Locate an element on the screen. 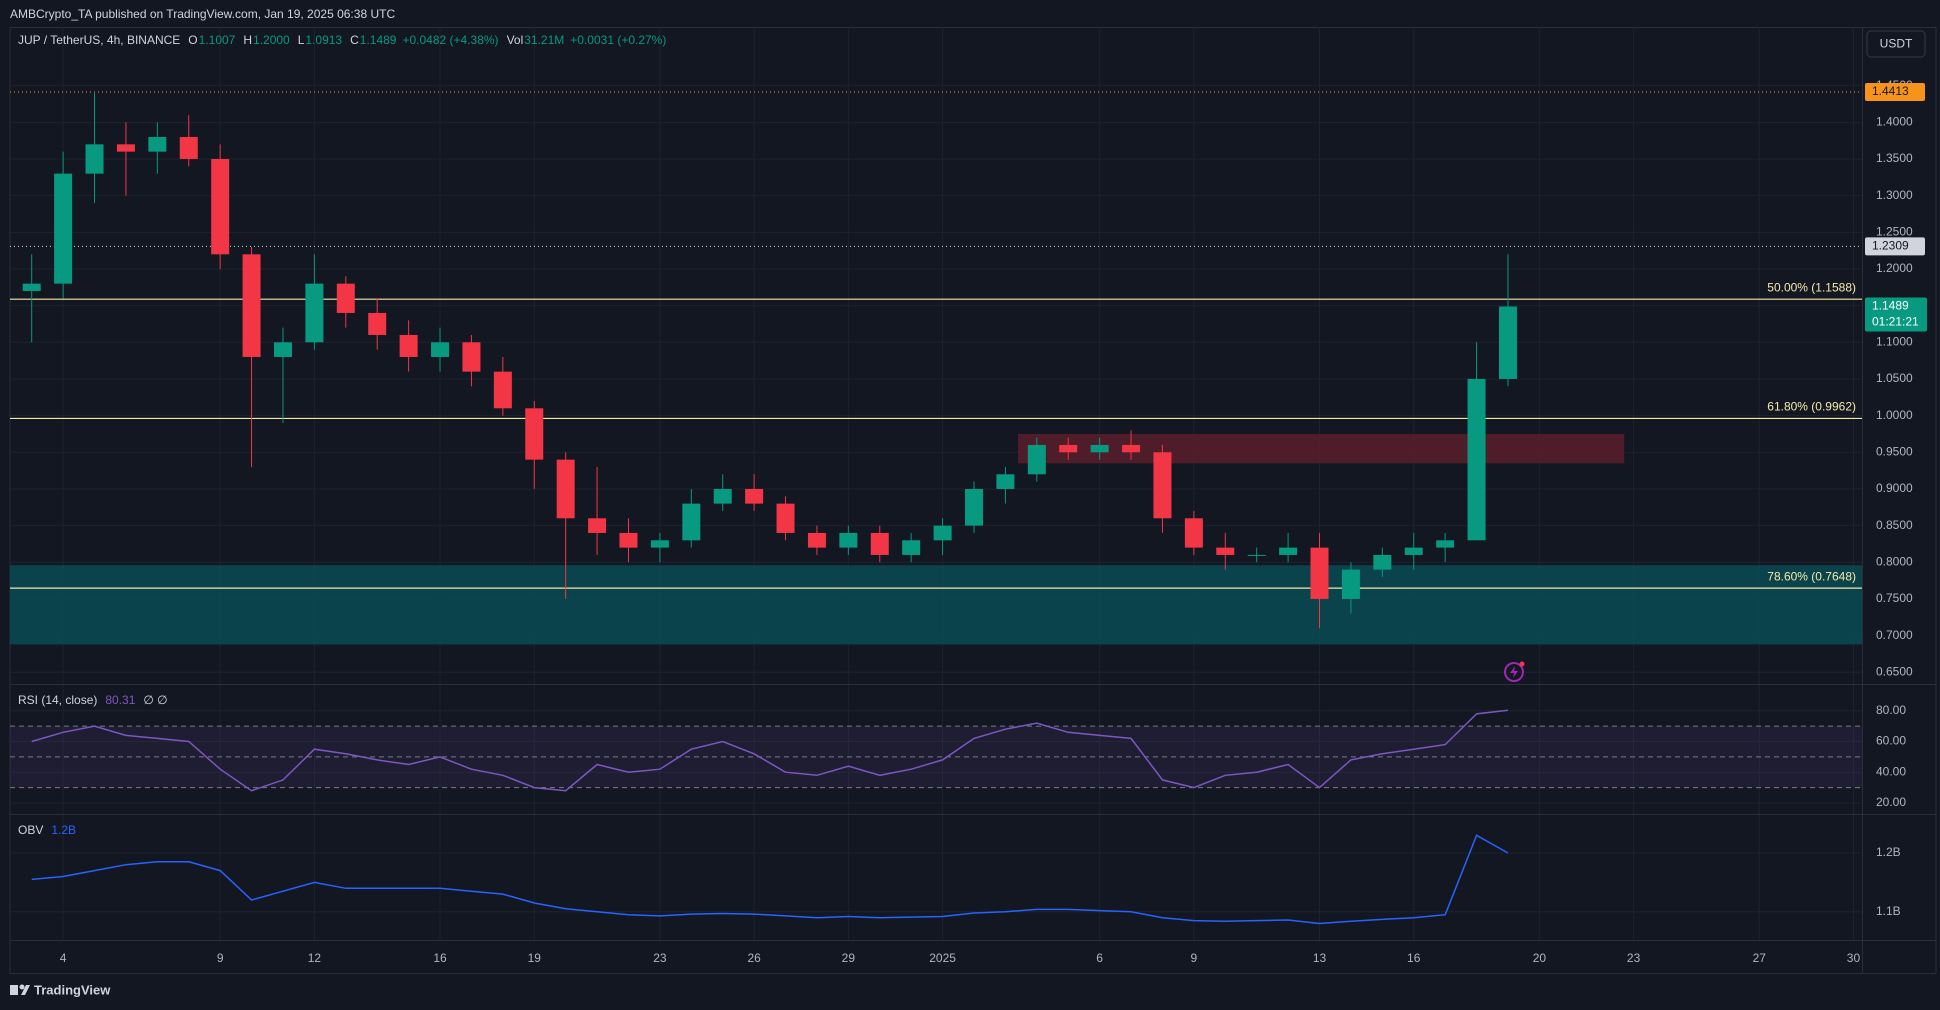 The width and height of the screenshot is (1940, 1010). level-box-label: 1.4413 is located at coordinates (1890, 91).